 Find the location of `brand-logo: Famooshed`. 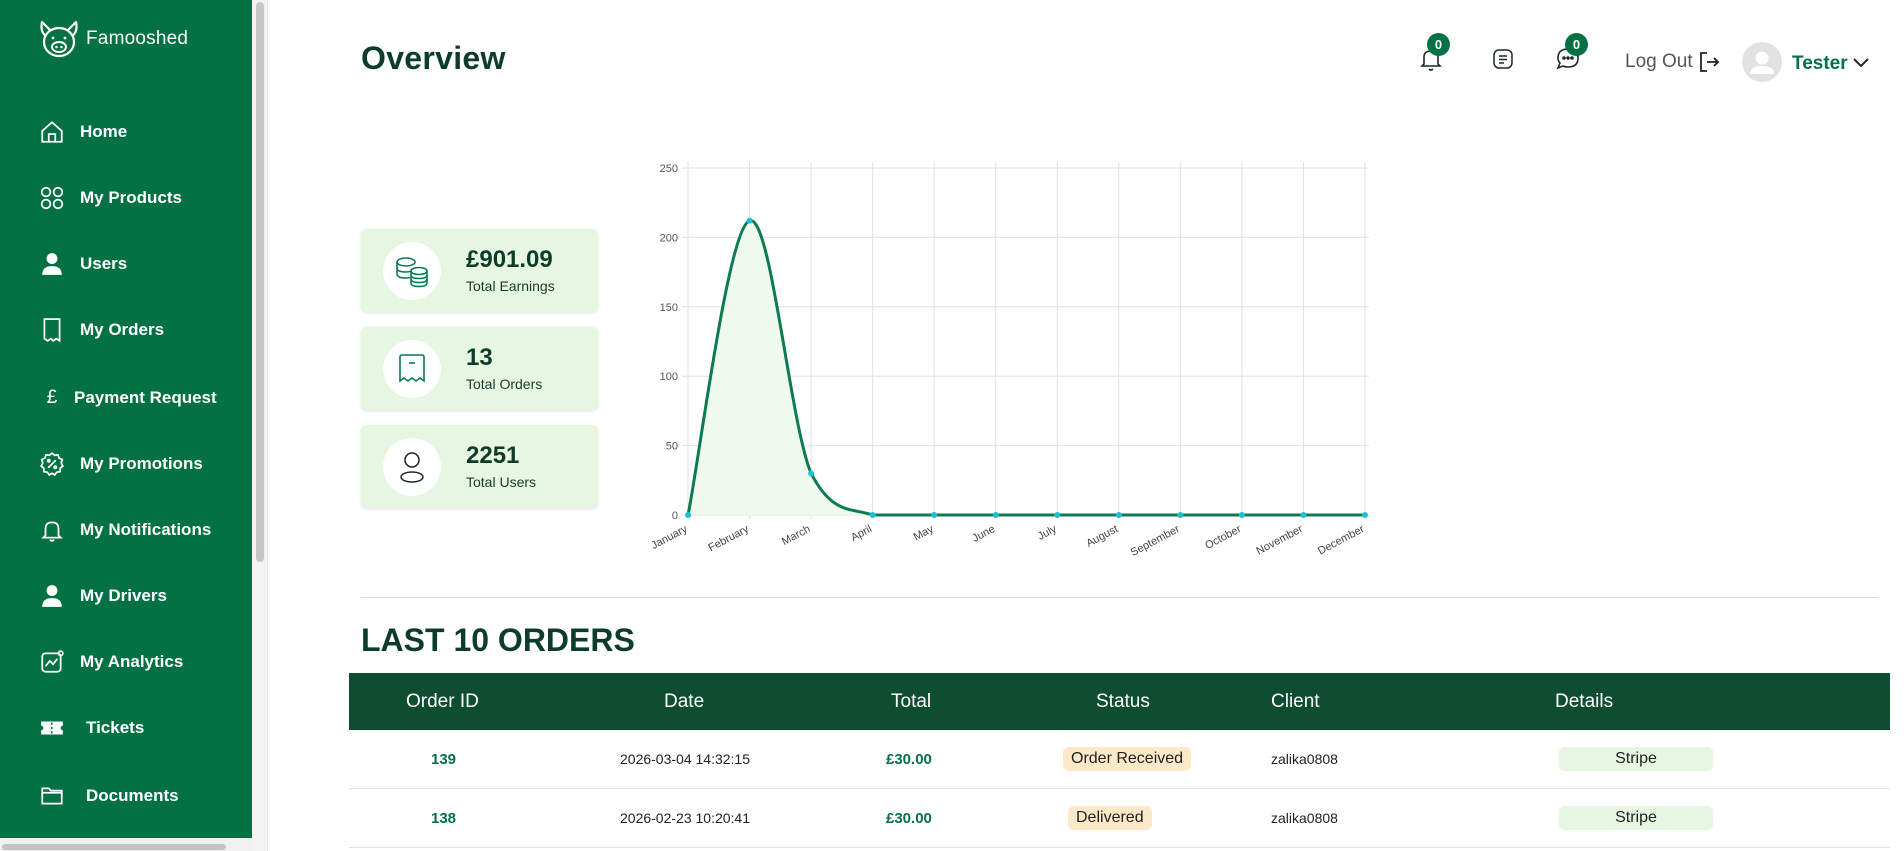

brand-logo: Famooshed is located at coordinates (112, 39).